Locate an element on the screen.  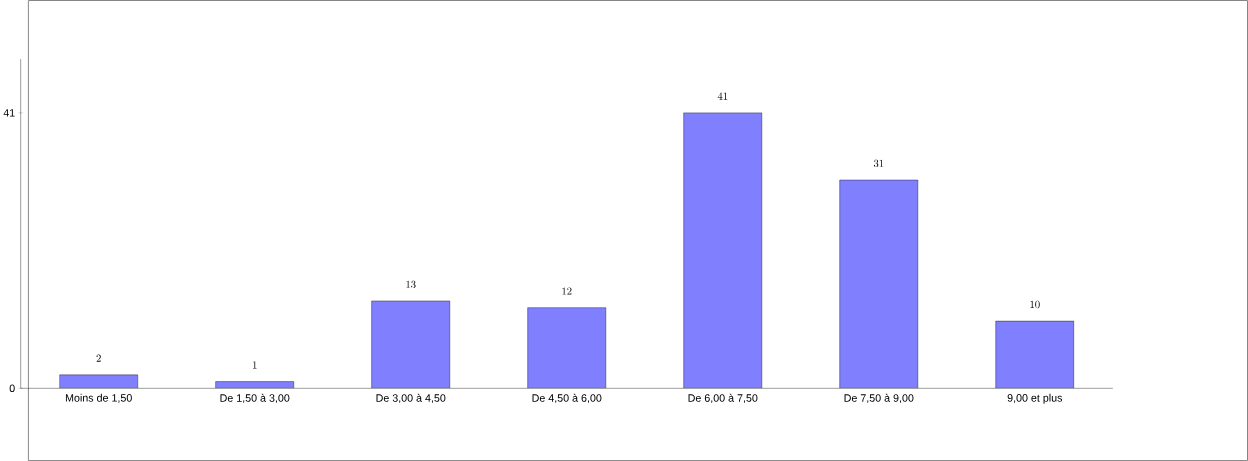
x-tick-label: De 1,50 à 3,00 is located at coordinates (255, 398).